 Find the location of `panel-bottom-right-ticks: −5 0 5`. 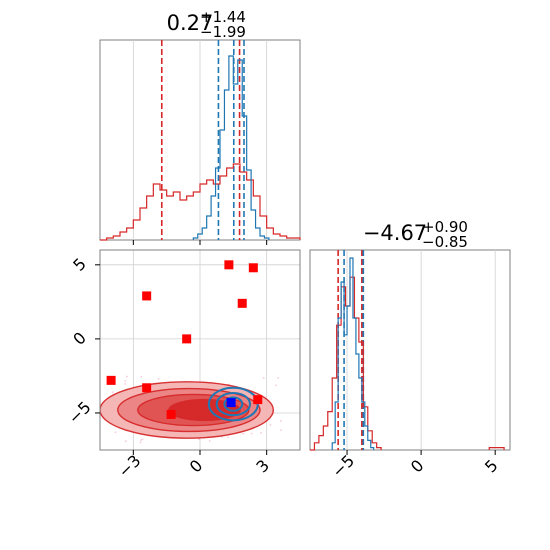

panel-bottom-right-ticks: −5 0 5 is located at coordinates (415, 465).